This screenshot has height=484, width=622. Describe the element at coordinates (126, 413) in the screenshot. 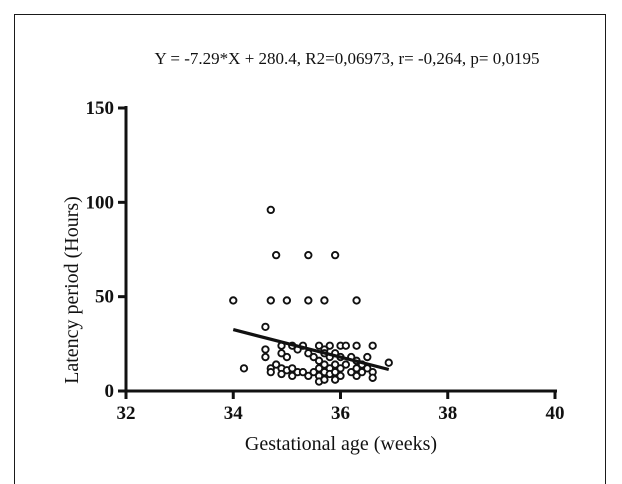

I see `x-tick-label: 32` at that location.